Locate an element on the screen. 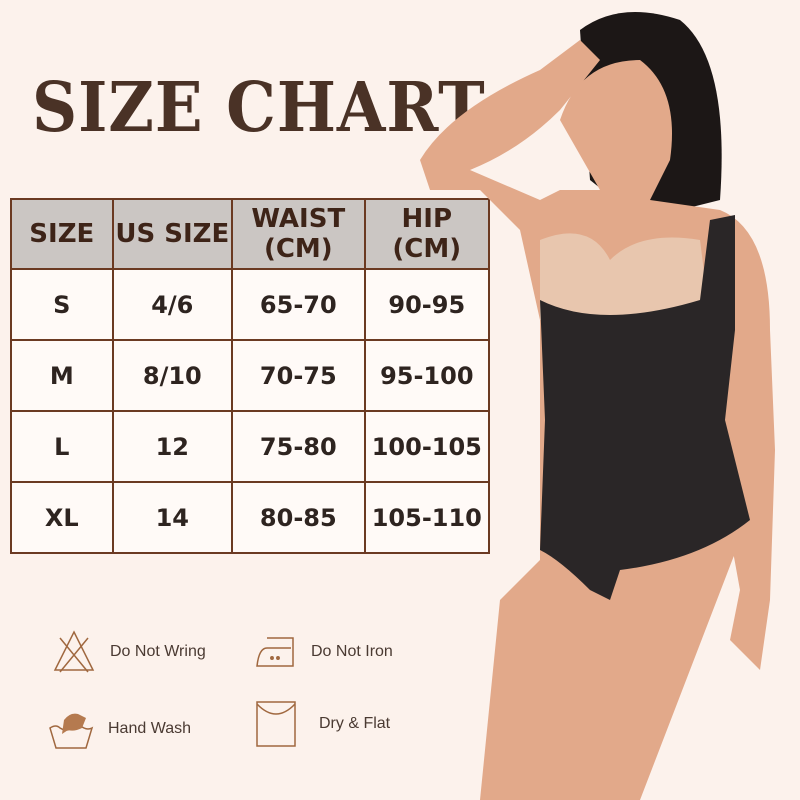 This screenshot has height=800, width=800. dry-flat-icon is located at coordinates (276, 724).